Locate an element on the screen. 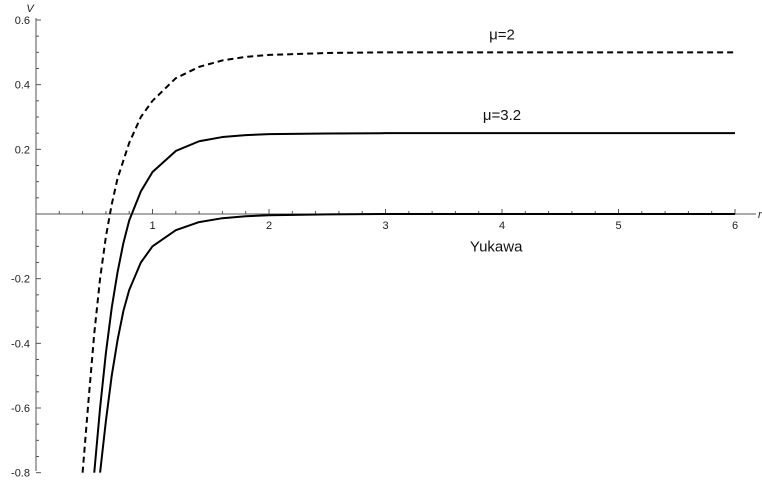  y-axis-label: V is located at coordinates (30, 9).